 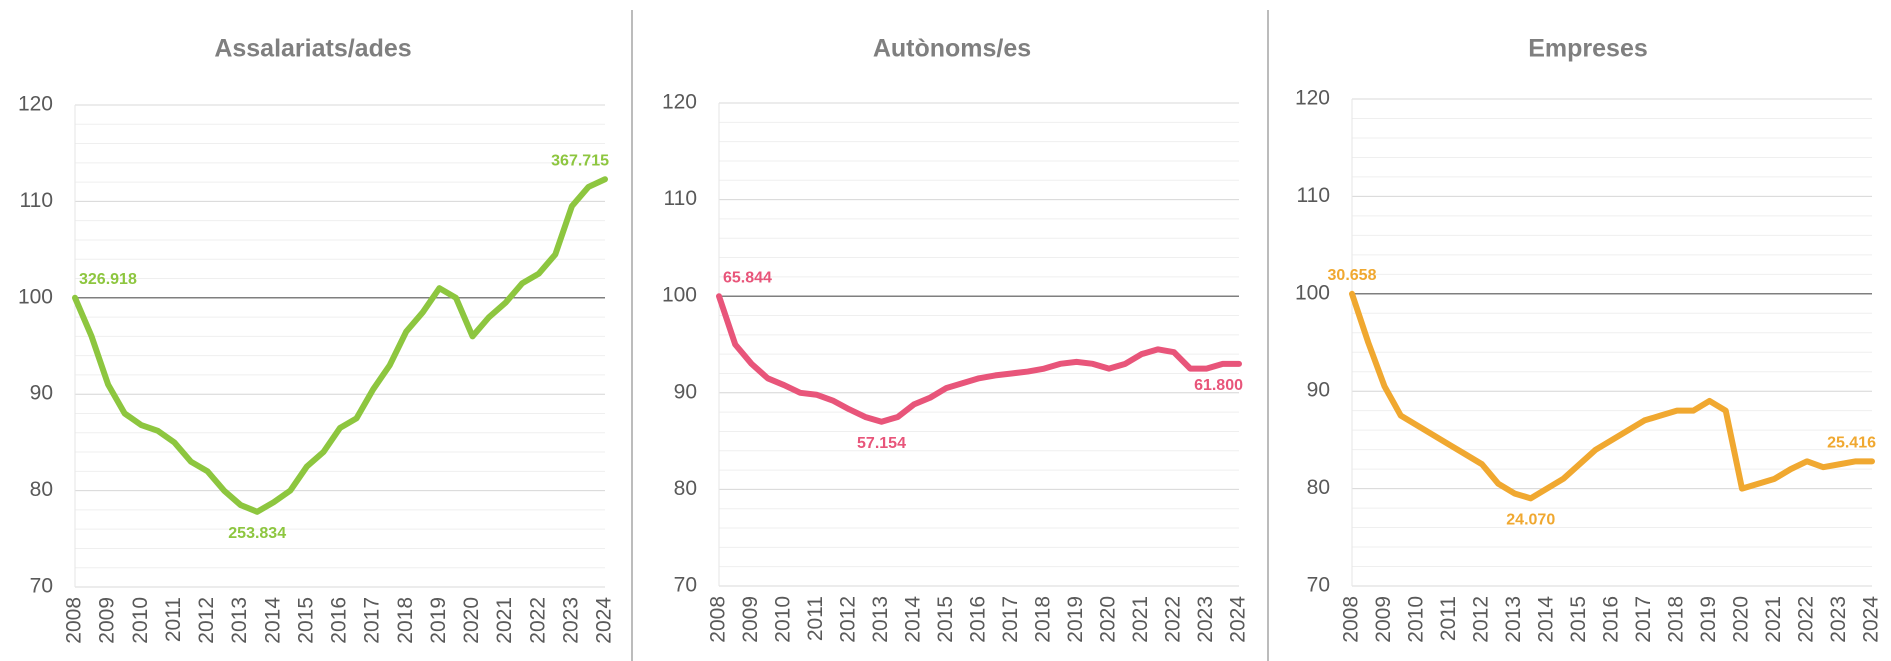 I want to click on annotation: 61.800, so click(x=1218, y=385).